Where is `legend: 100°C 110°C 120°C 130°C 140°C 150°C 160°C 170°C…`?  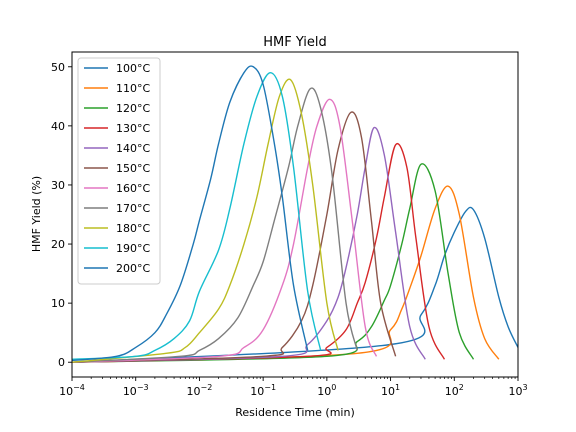 legend: 100°C 110°C 120°C 130°C 140°C 150°C 160°C 170°C… is located at coordinates (119, 171).